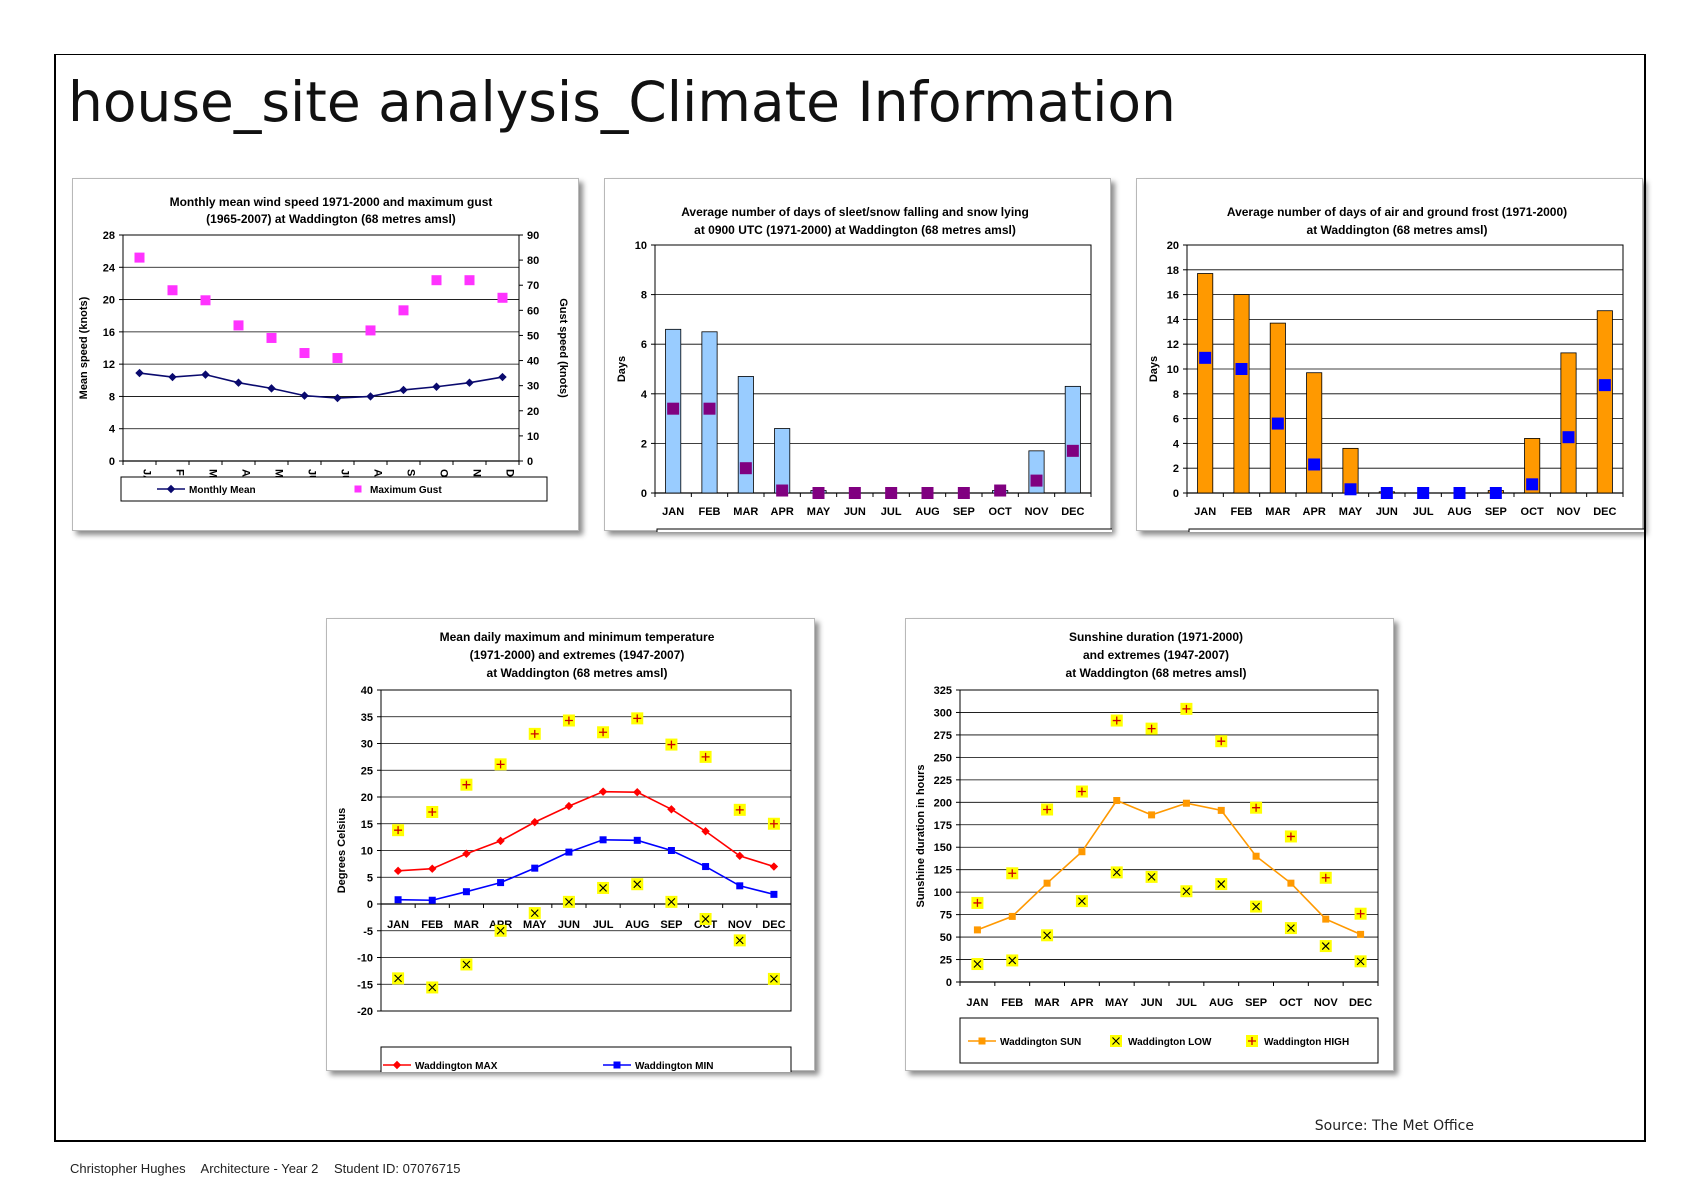 This screenshot has height=1191, width=1684. What do you see at coordinates (709, 408) in the screenshot?
I see `snow-marker-snow-lying-at-0900-utc-feb` at bounding box center [709, 408].